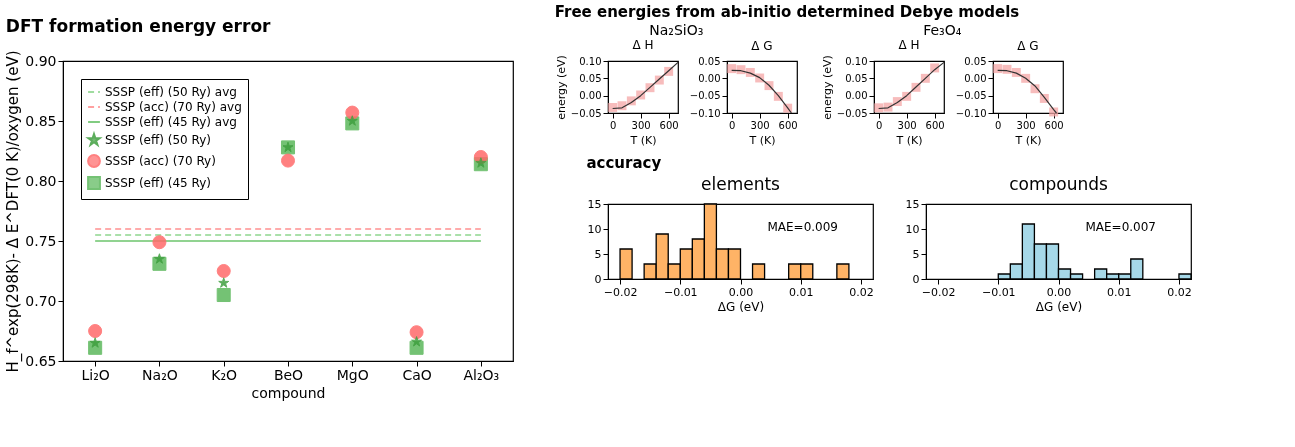 The image size is (1295, 447). Describe the element at coordinates (160, 161) in the screenshot. I see `legend-label: SSSP (acc) (70 Ry)` at that location.